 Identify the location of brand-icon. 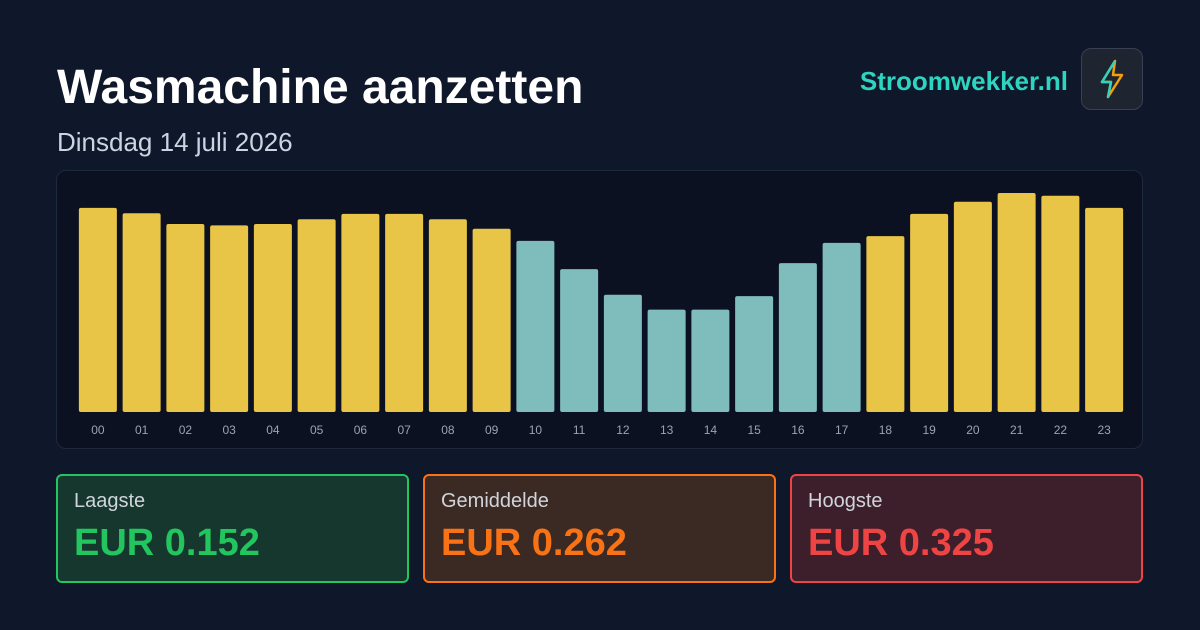
(1112, 79).